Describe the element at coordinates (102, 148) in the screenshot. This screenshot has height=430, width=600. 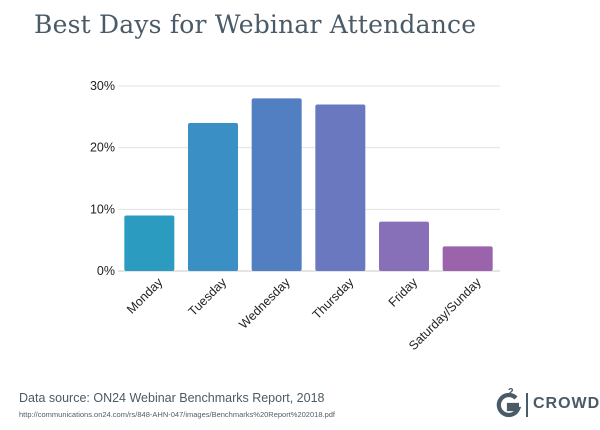
I see `y-tick-label: 20%` at that location.